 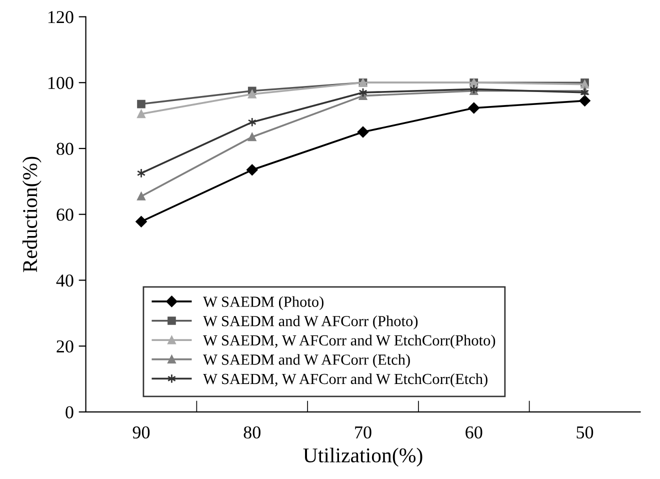 What do you see at coordinates (263, 303) in the screenshot?
I see `legend-label: W SAEDM (Photo)` at bounding box center [263, 303].